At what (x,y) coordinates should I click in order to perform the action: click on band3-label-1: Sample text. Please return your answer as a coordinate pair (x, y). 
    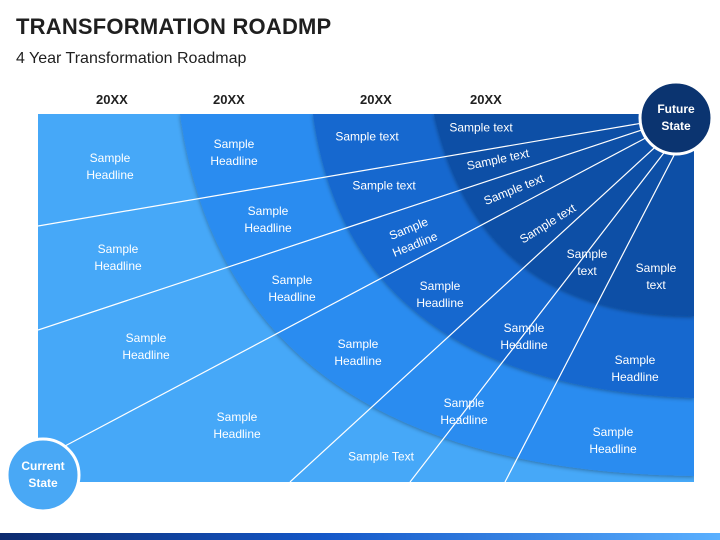
    Looking at the image, I should click on (367, 136).